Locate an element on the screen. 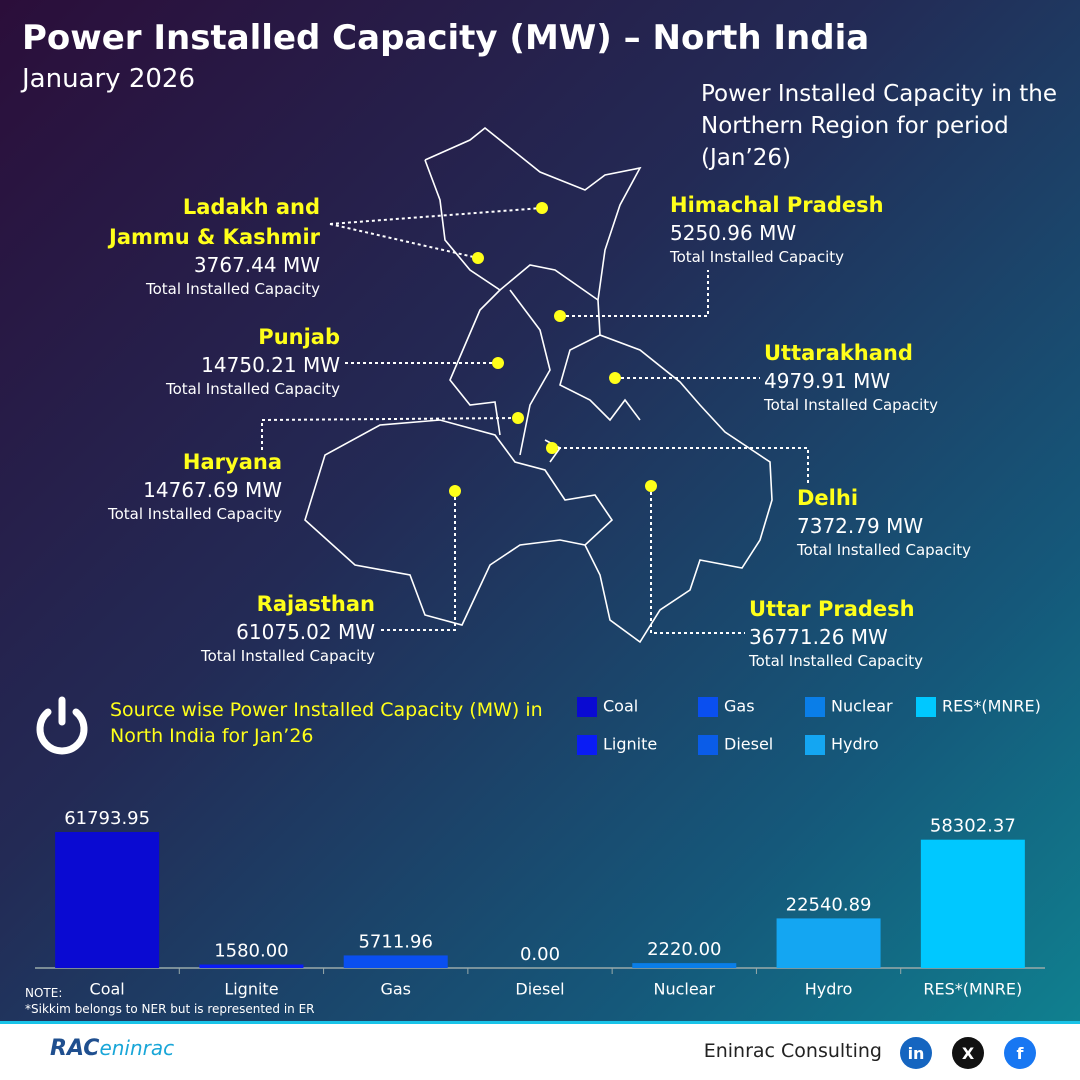 Image resolution: width=1080 pixels, height=1080 pixels. x-tick-label: RES*(MNRE) is located at coordinates (972, 989).